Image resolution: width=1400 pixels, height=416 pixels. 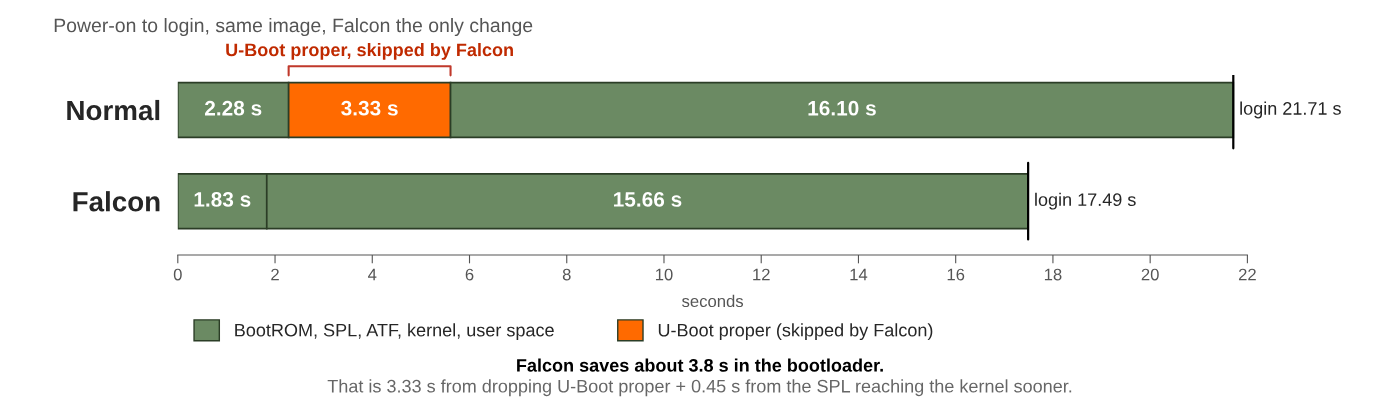 I want to click on x-axis-title: seconds, so click(x=713, y=301).